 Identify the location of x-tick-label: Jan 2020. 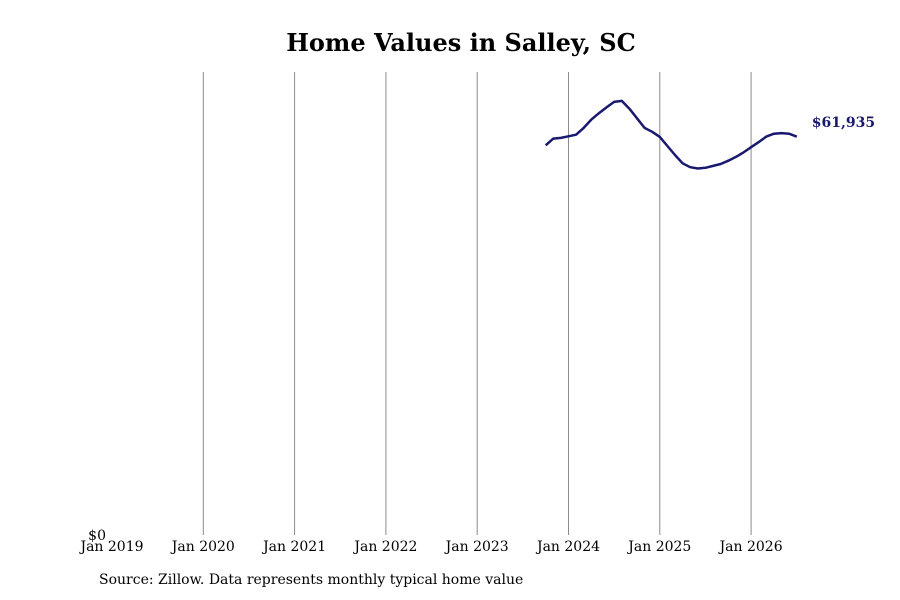
(202, 547).